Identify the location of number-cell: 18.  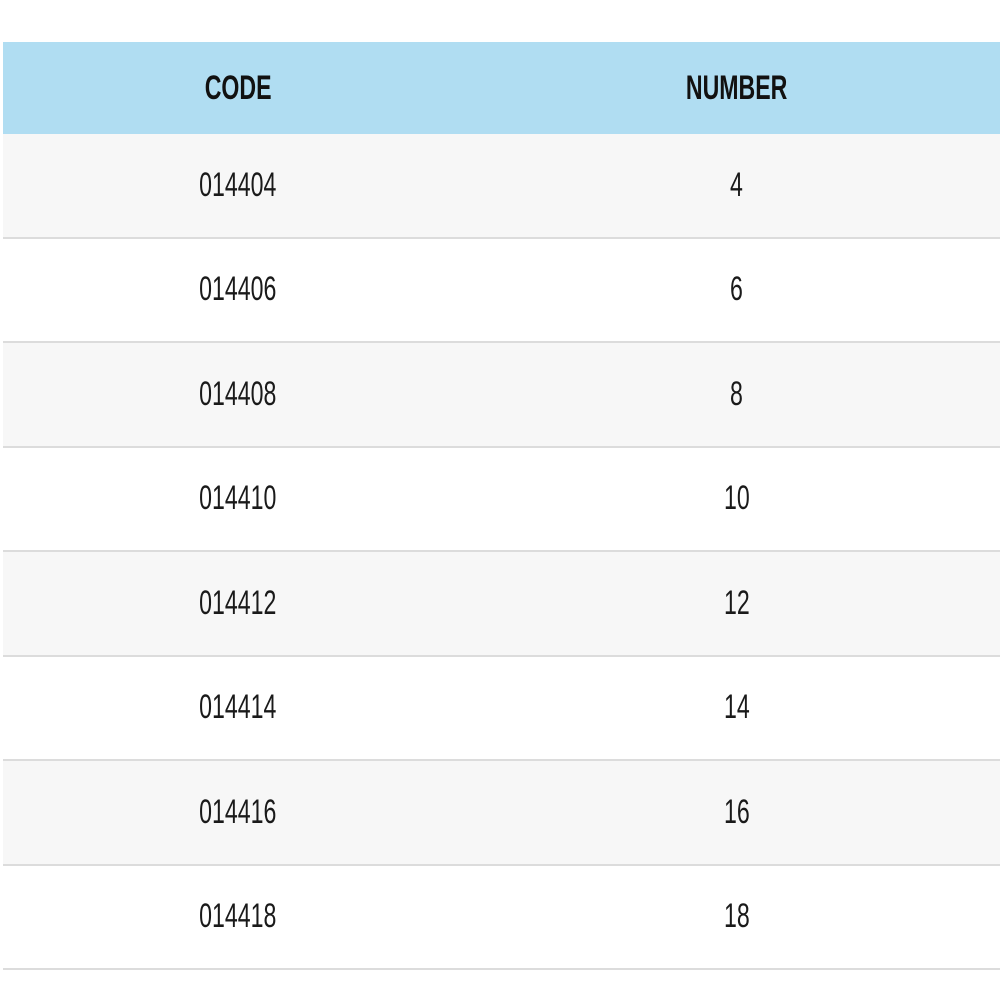
(736, 916).